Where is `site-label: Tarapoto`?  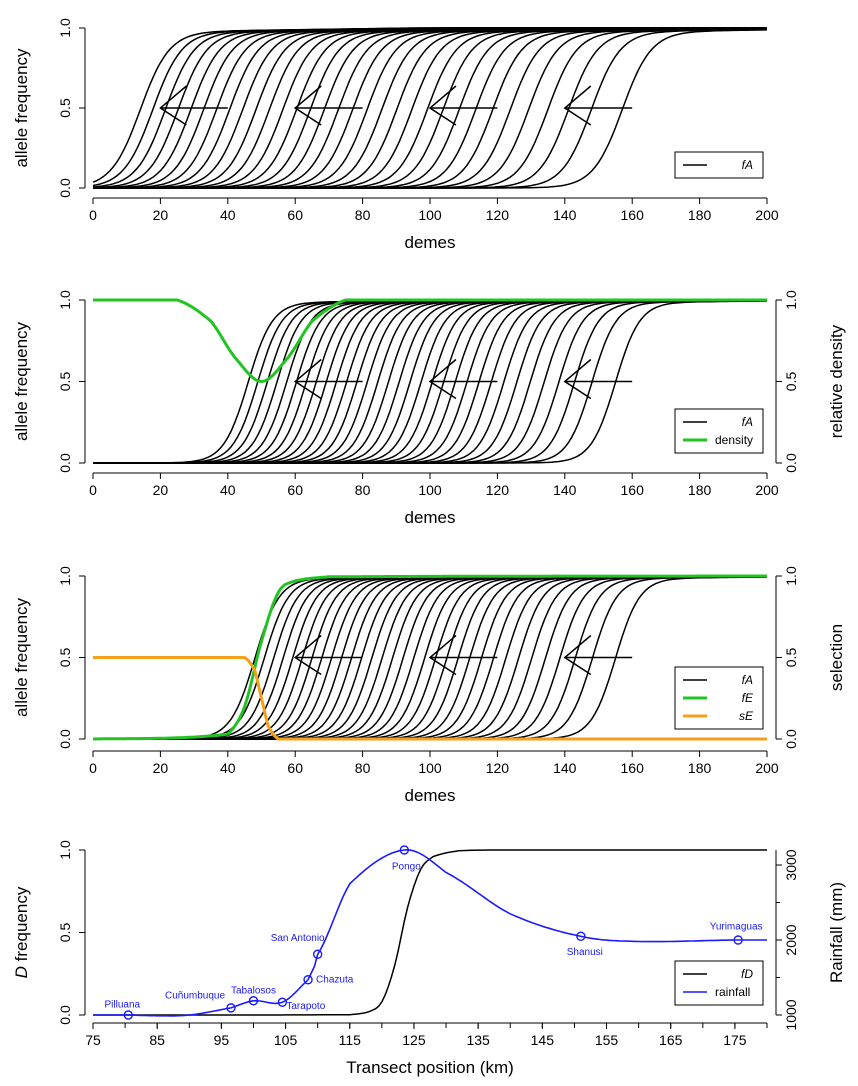 site-label: Tarapoto is located at coordinates (305, 1006).